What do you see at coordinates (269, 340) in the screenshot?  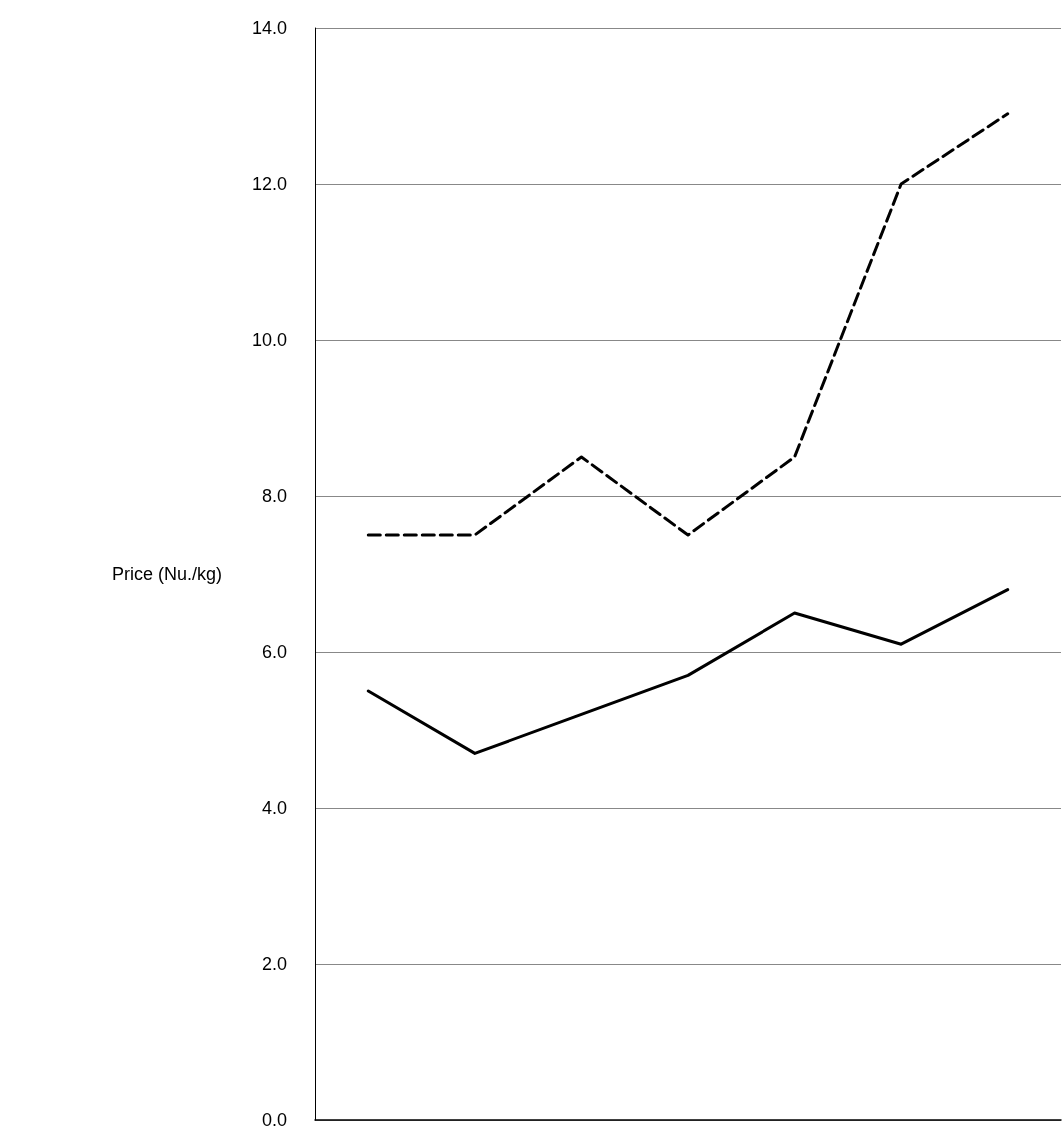 I see `y-tick-label: 10.0` at bounding box center [269, 340].